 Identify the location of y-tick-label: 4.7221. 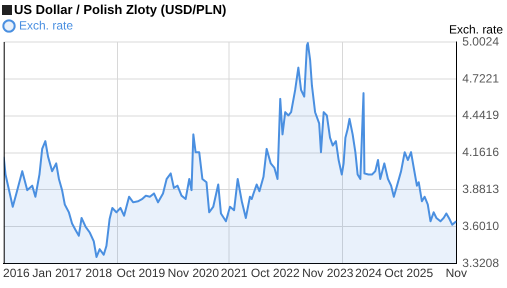
(481, 78).